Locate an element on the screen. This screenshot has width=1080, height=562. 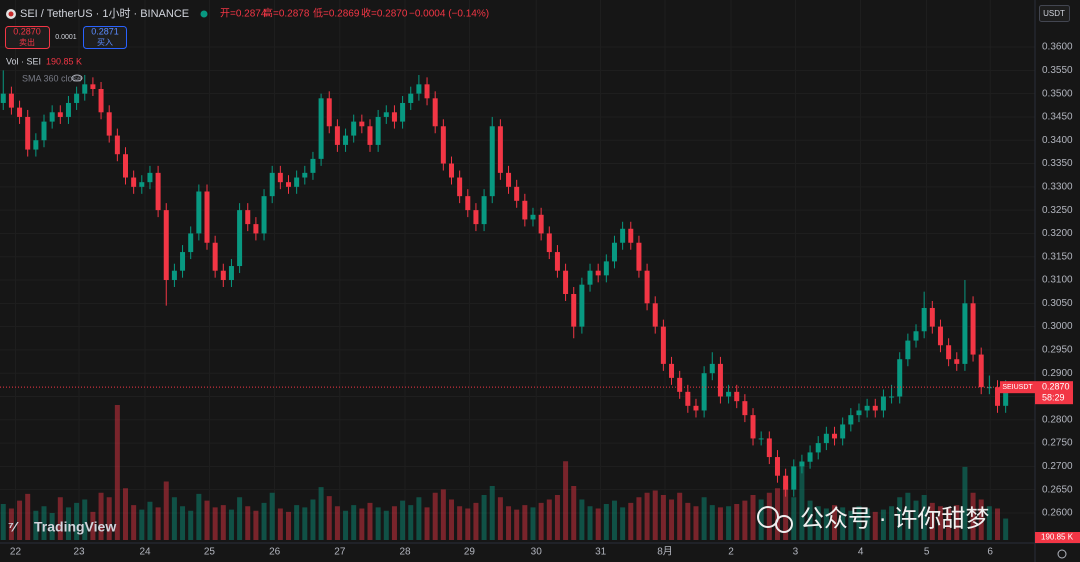
x-tick-label: 24 is located at coordinates (146, 552).